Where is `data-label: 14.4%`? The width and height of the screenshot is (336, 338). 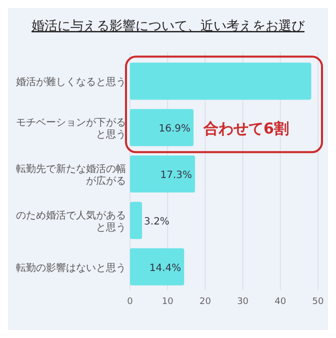 data-label: 14.4% is located at coordinates (165, 268).